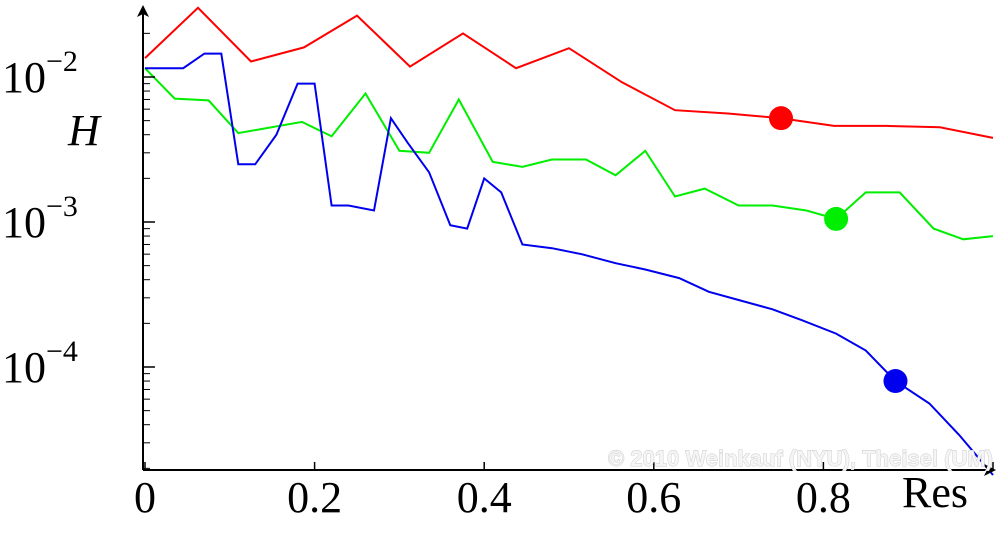 Image resolution: width=1000 pixels, height=549 pixels. What do you see at coordinates (62, 61) in the screenshot?
I see `y-tick-exponent: −2` at bounding box center [62, 61].